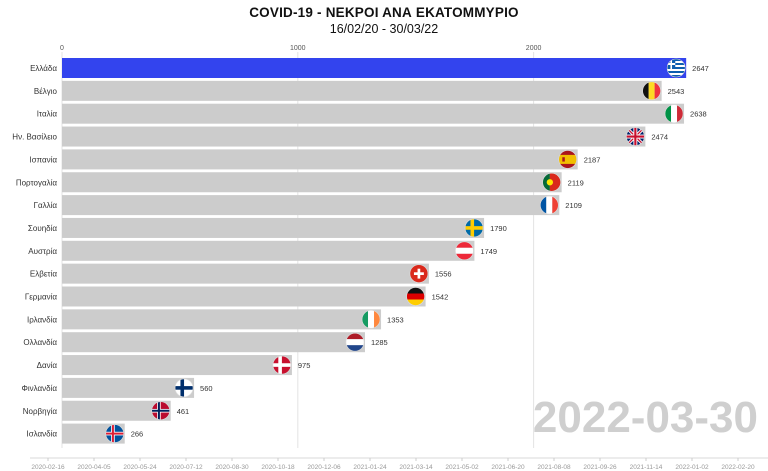  What do you see at coordinates (676, 91) in the screenshot?
I see `value-label: 2543` at bounding box center [676, 91].